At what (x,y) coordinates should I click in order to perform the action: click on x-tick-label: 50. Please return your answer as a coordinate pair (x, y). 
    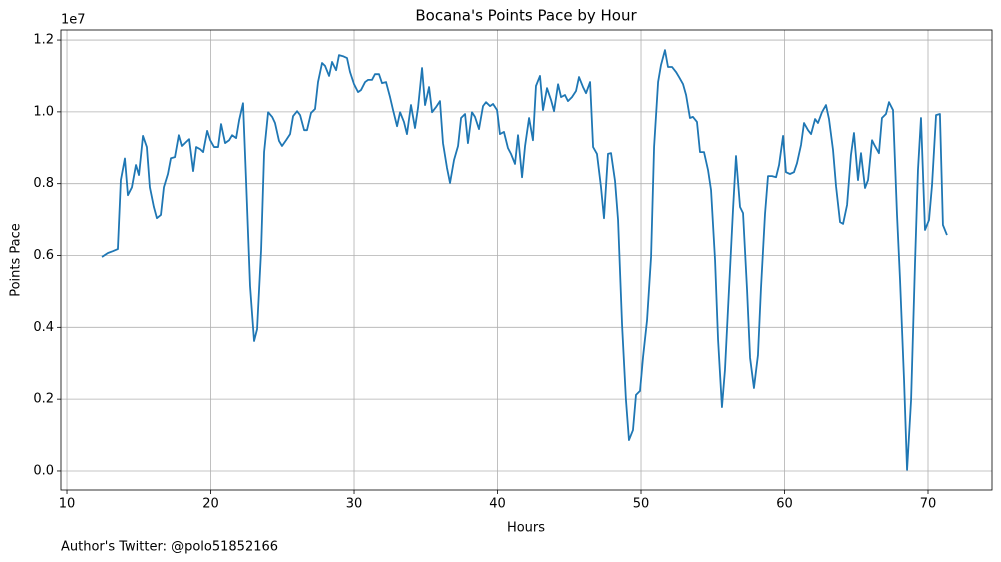
    Looking at the image, I should click on (641, 504).